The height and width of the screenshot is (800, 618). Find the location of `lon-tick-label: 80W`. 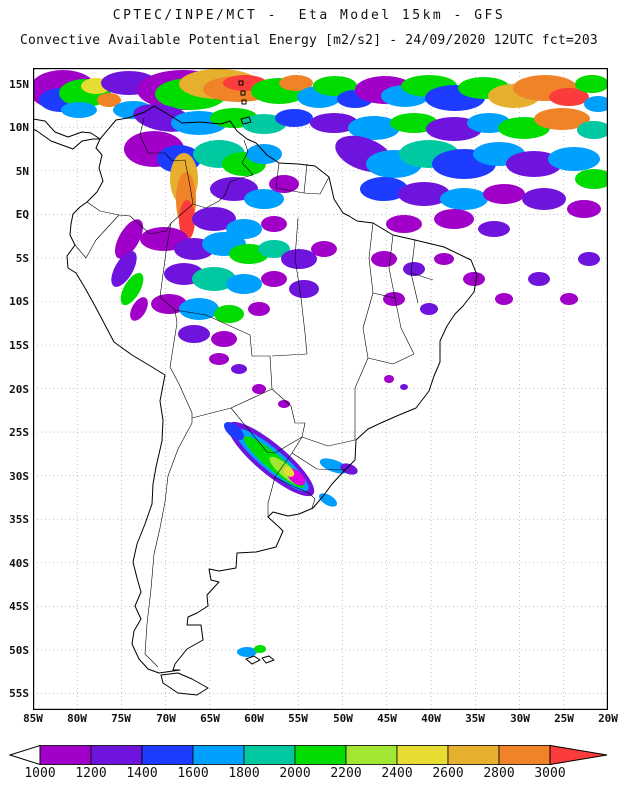

lon-tick-label: 80W is located at coordinates (77, 718).